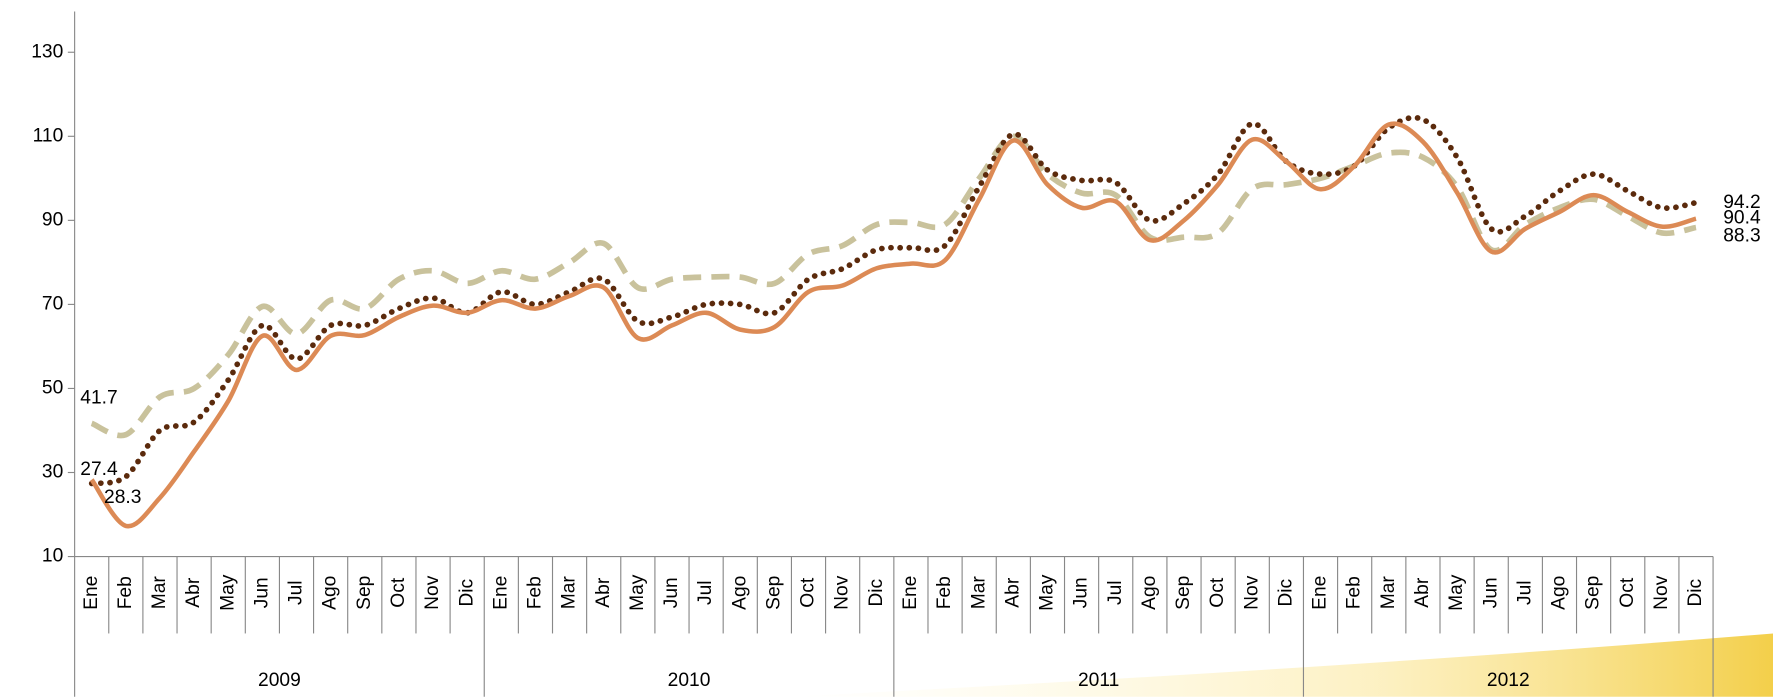 The height and width of the screenshot is (697, 1773). What do you see at coordinates (1741, 236) in the screenshot?
I see `data-label: 88.3` at bounding box center [1741, 236].